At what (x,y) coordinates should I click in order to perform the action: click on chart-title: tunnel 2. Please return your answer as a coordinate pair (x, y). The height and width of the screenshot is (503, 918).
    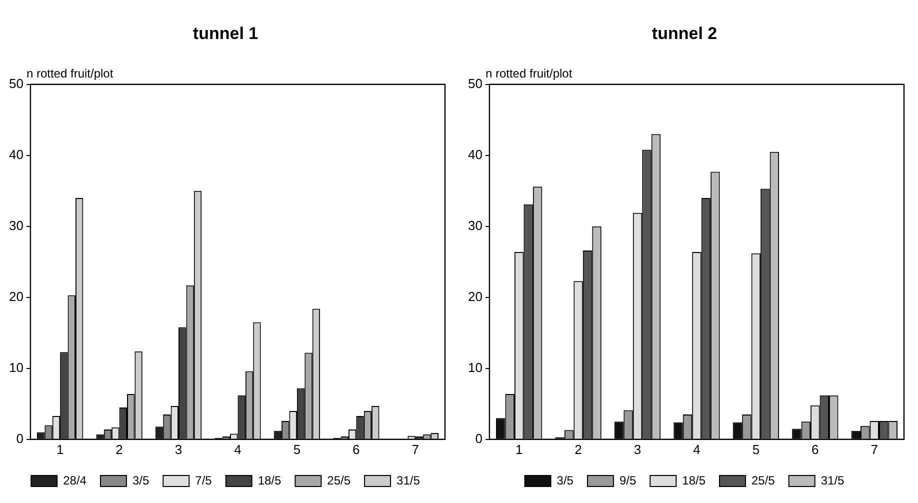
    Looking at the image, I should click on (685, 33).